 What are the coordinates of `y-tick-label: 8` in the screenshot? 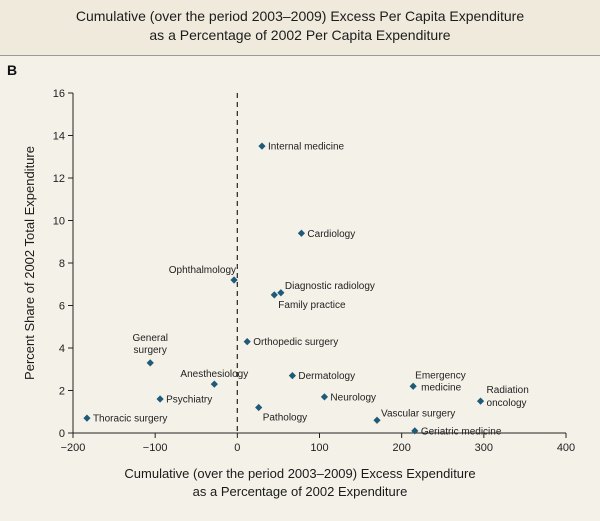 It's located at (62, 264).